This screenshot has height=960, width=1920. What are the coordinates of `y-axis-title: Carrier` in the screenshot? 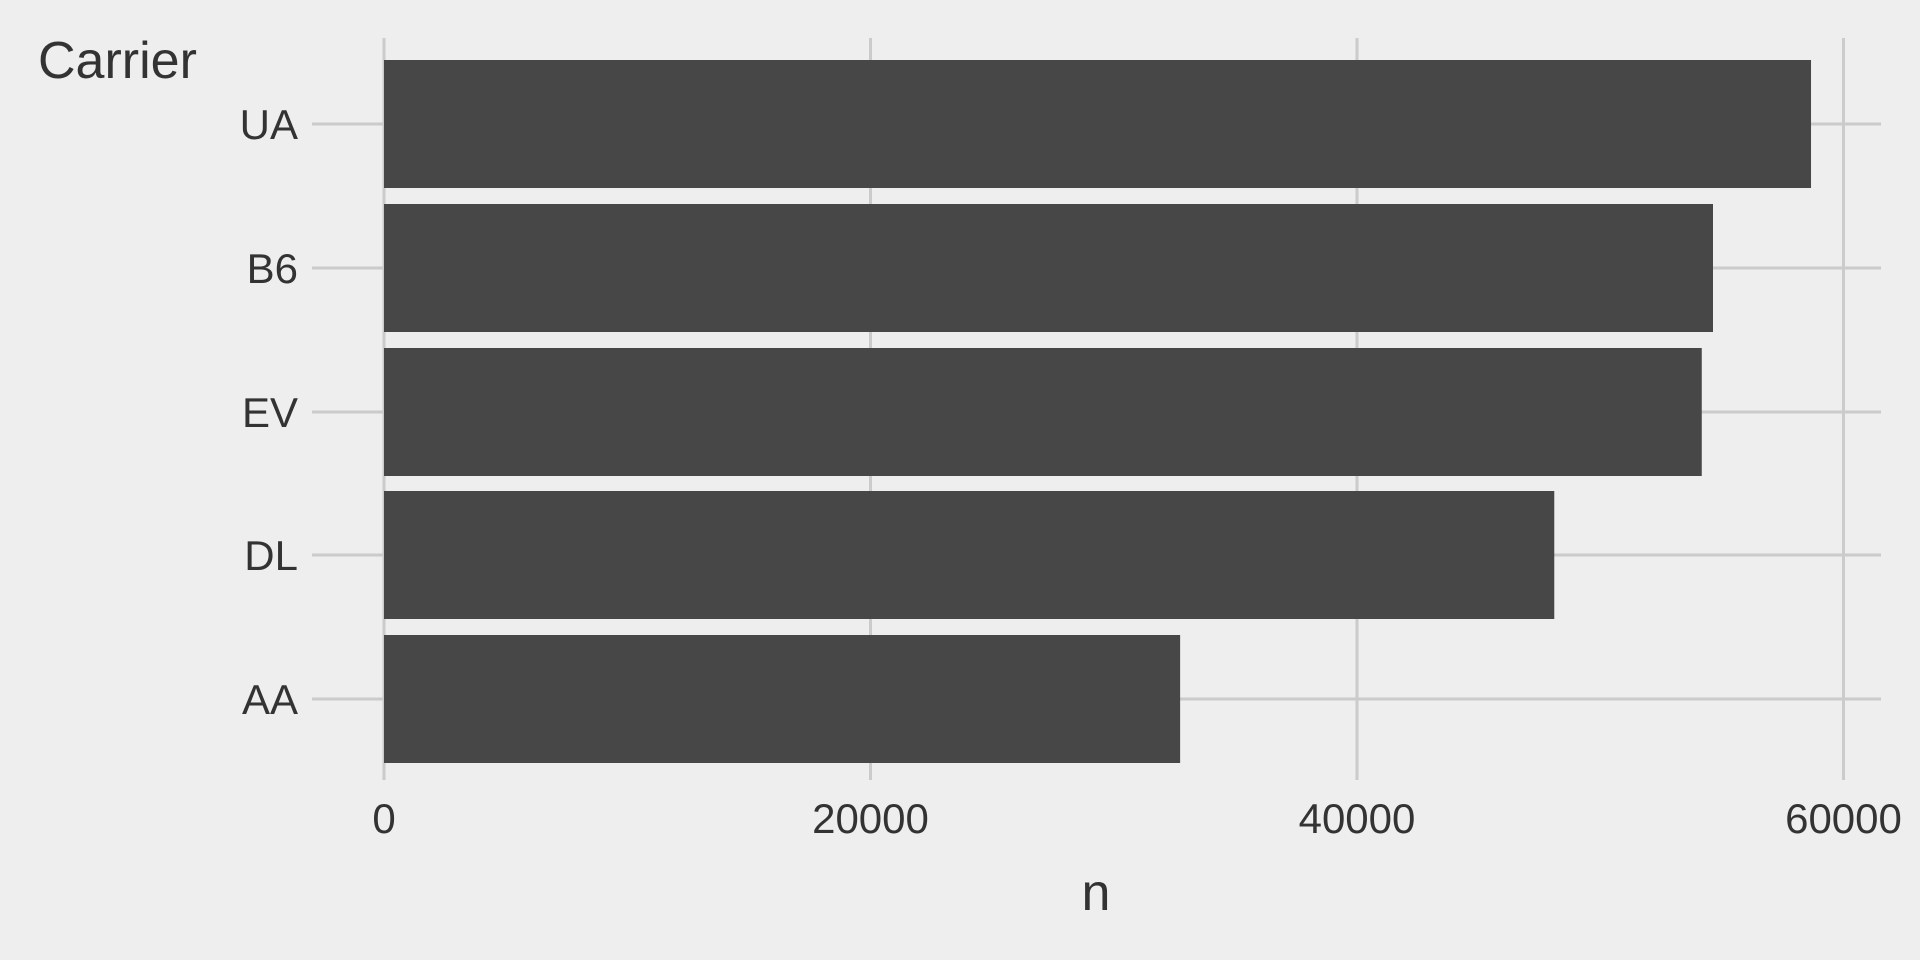 It's located at (117, 61).